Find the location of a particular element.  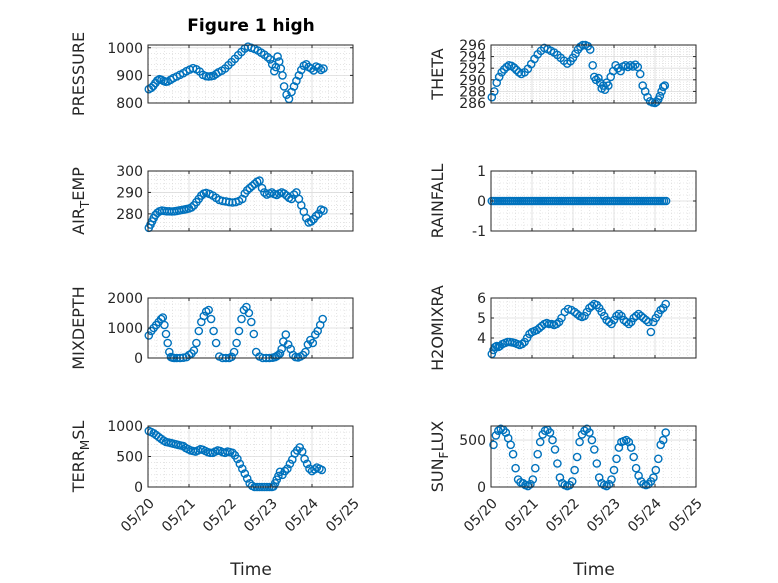

x-axis-label-right: Time is located at coordinates (593, 570).